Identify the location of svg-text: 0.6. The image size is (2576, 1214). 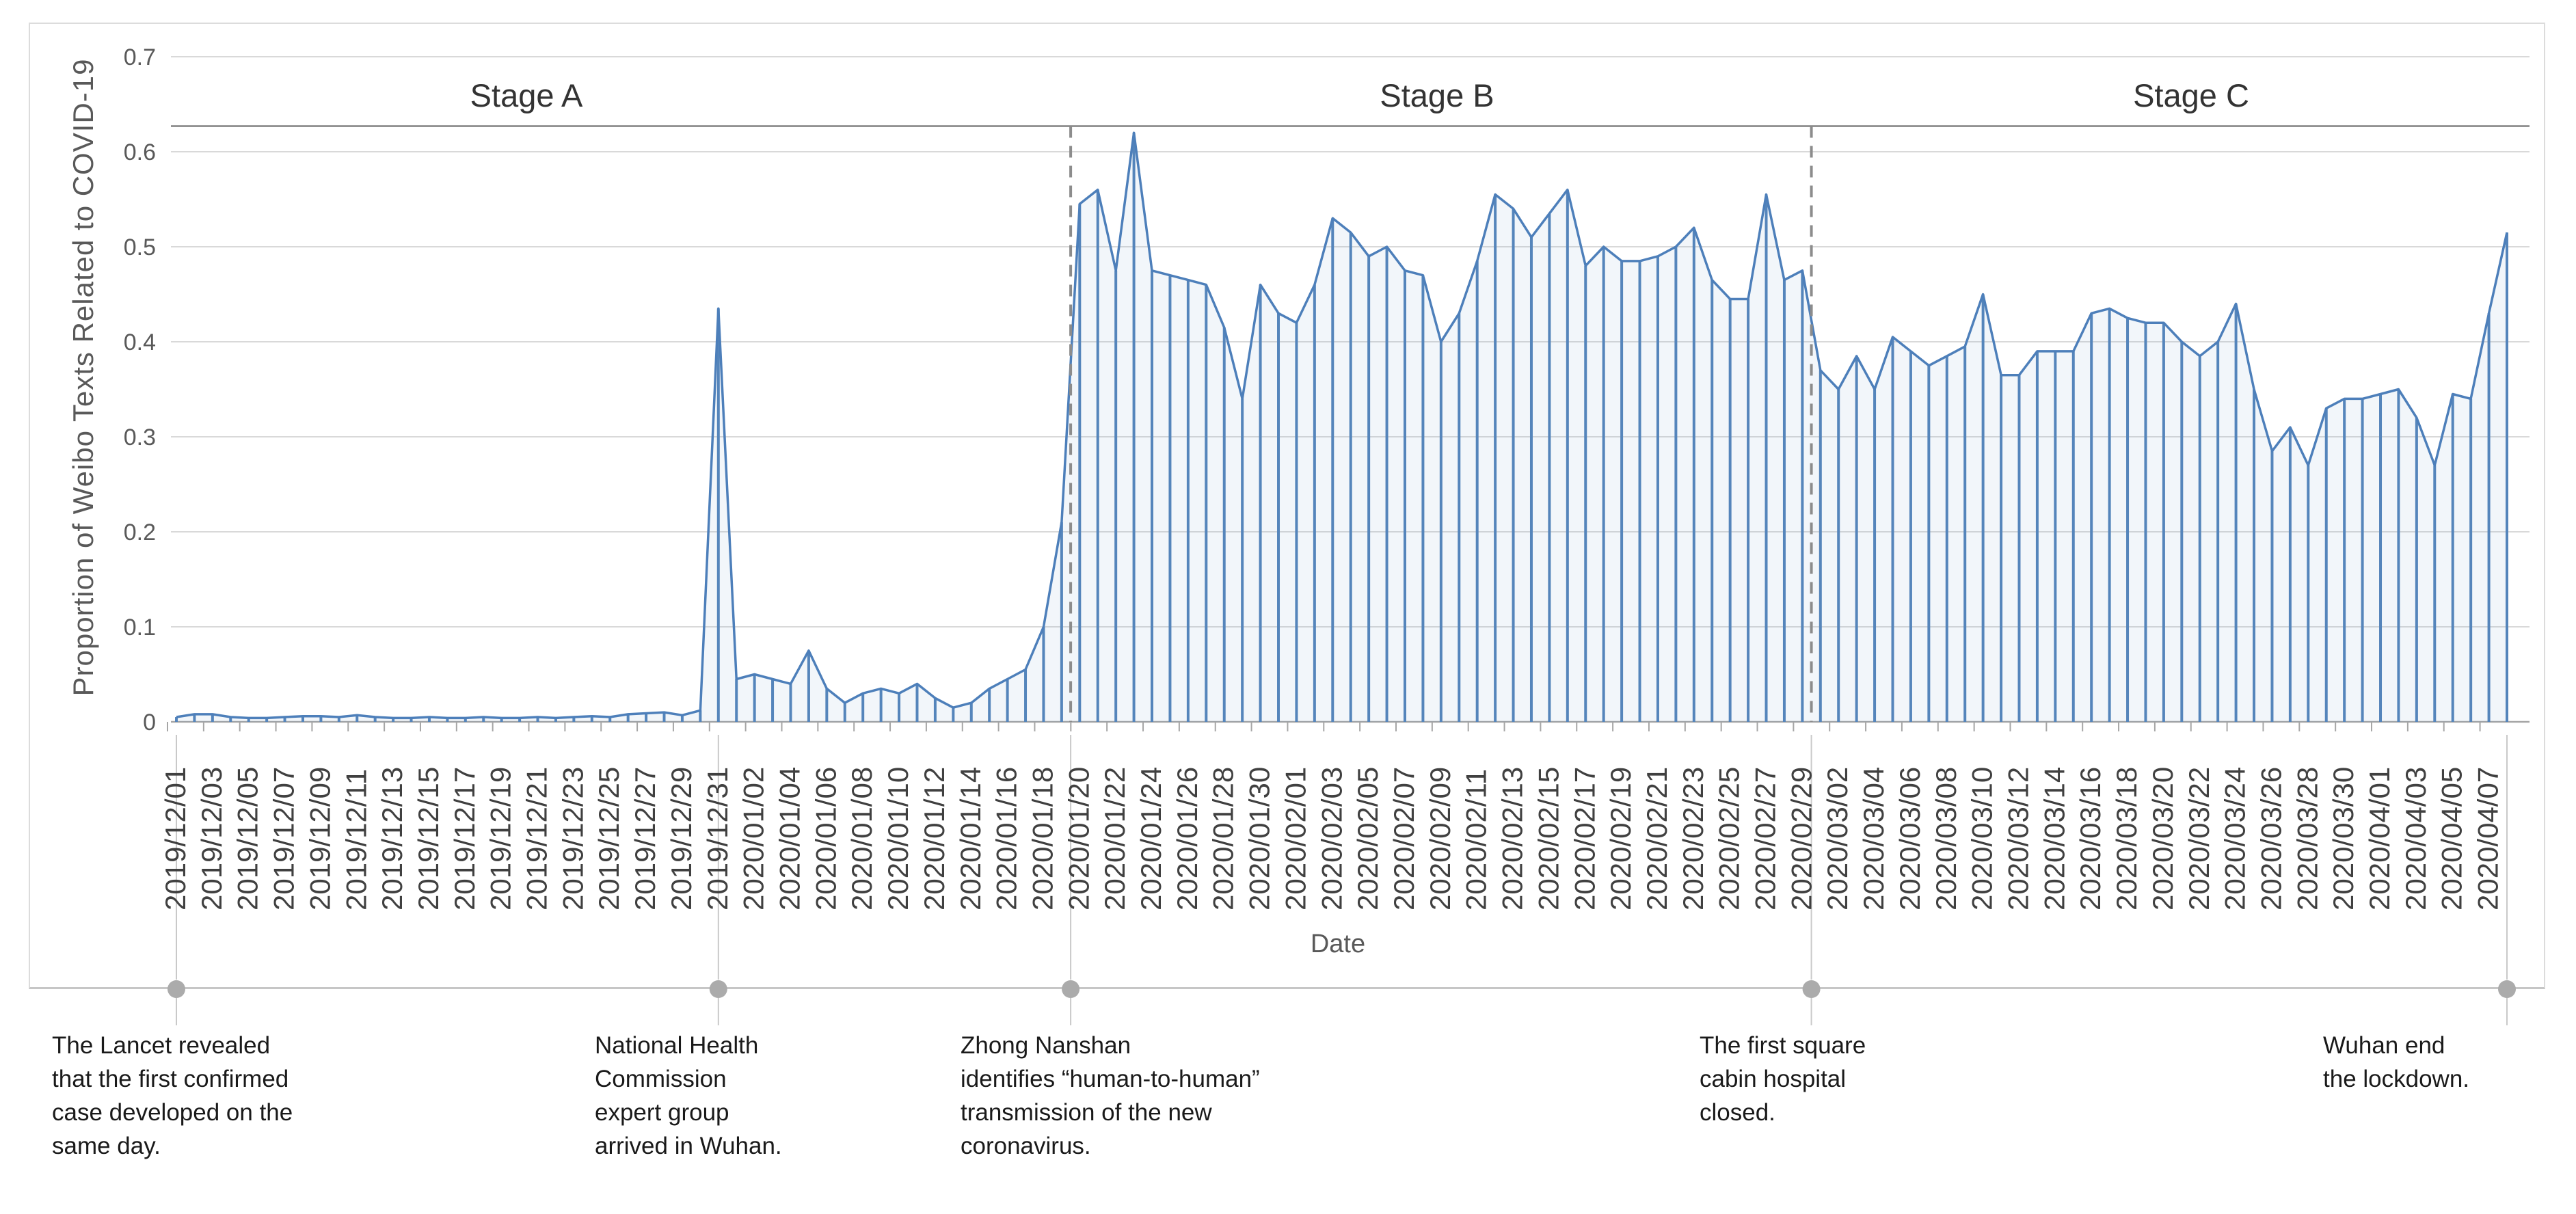
(140, 152).